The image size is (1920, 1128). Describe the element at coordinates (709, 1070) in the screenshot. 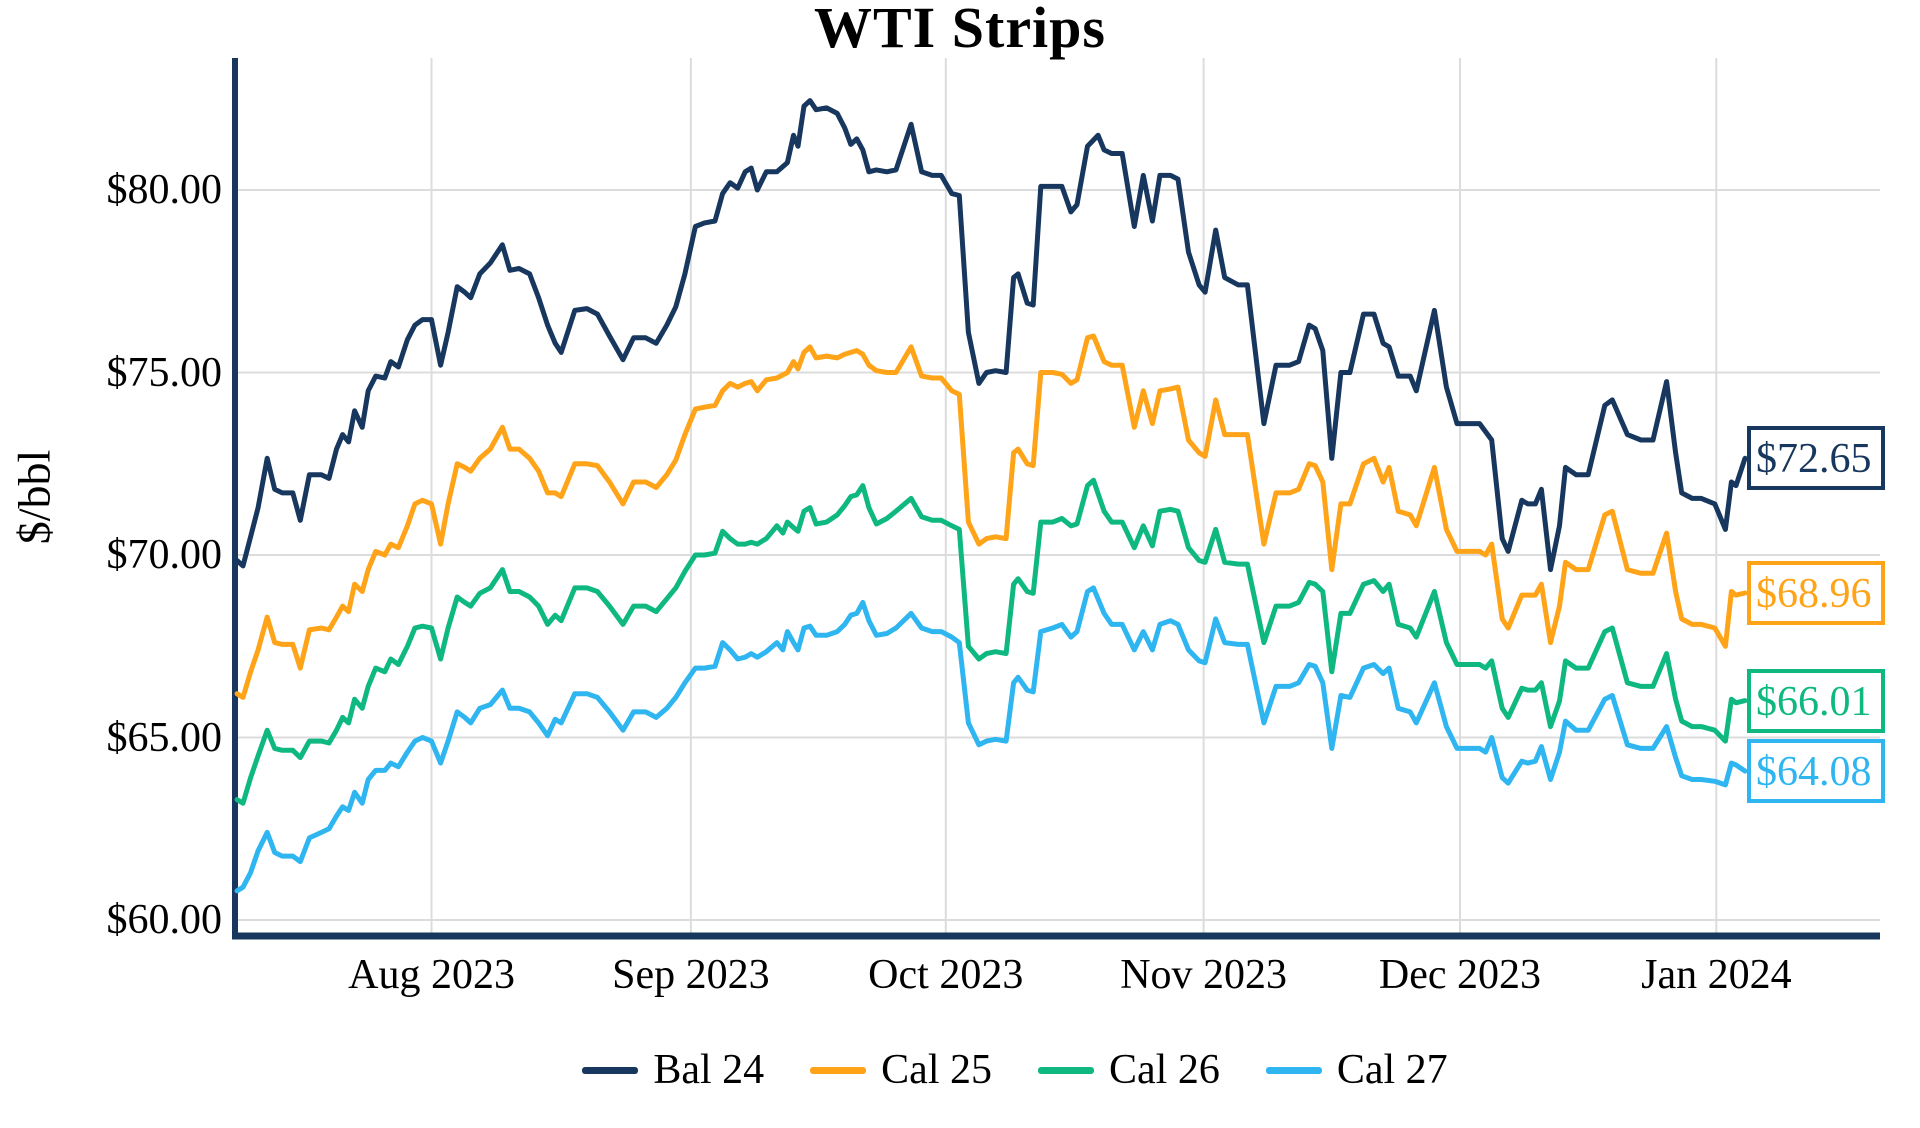

I see `legend-label: Bal 24` at that location.